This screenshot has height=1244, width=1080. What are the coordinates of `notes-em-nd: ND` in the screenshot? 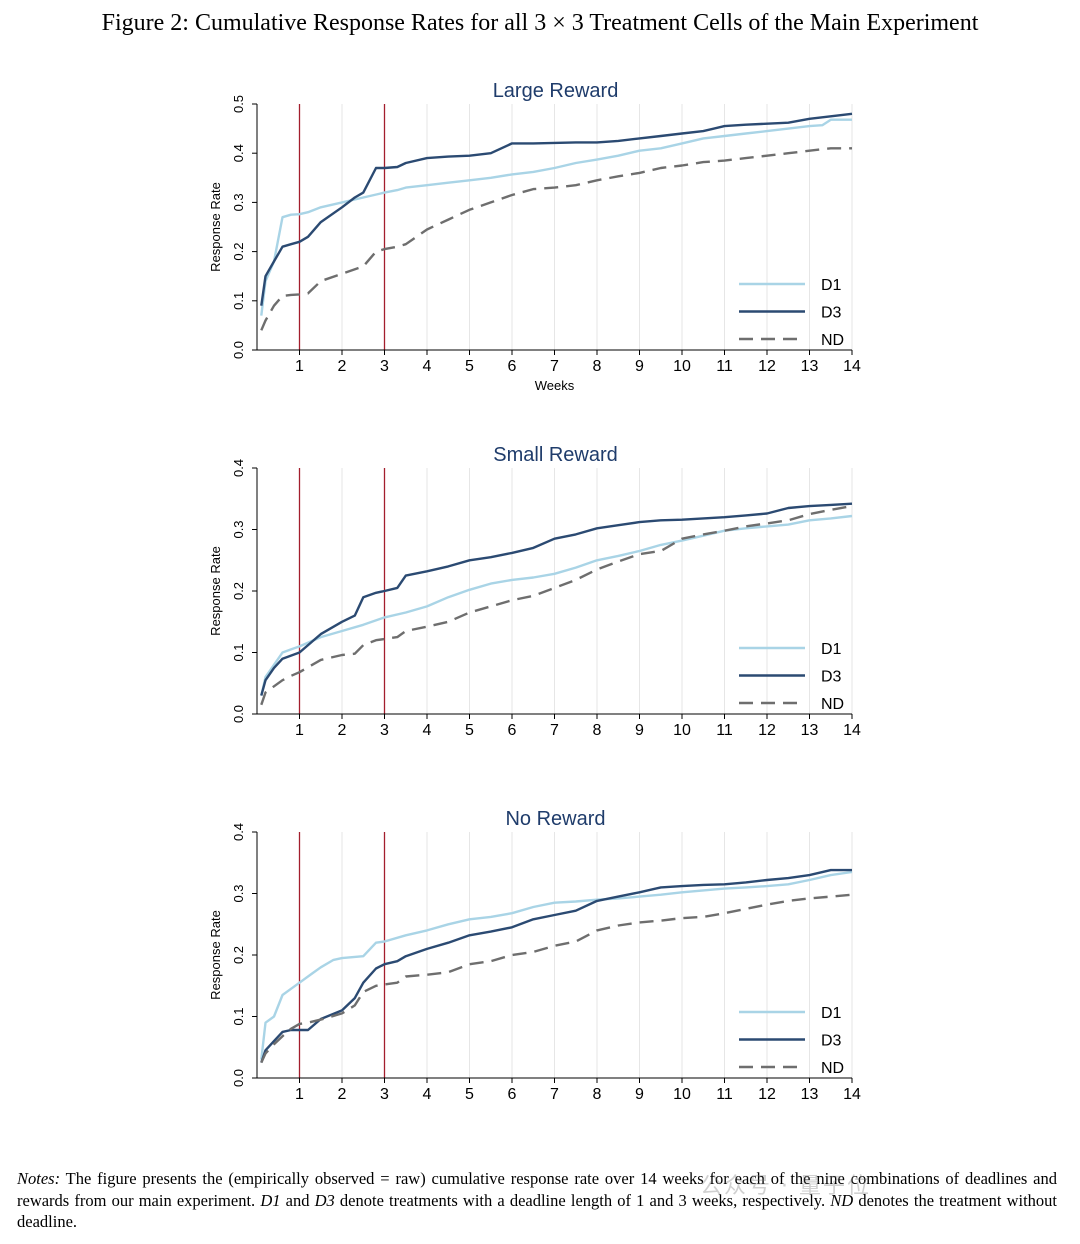 It's located at (842, 1200).